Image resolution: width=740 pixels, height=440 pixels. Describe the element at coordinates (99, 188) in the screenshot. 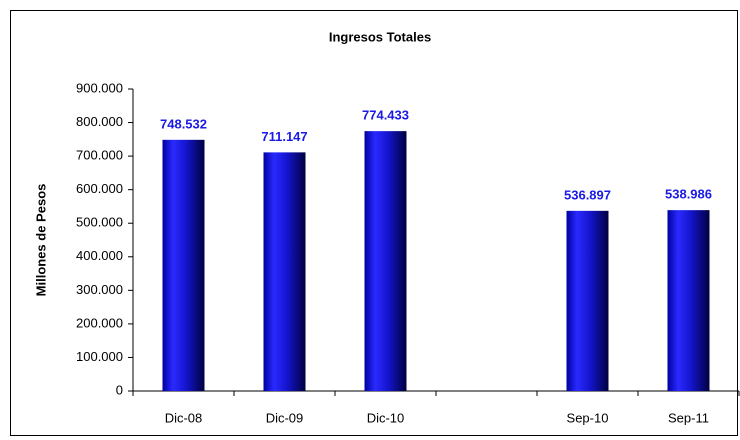

I see `y-tick-label: 600.000` at that location.